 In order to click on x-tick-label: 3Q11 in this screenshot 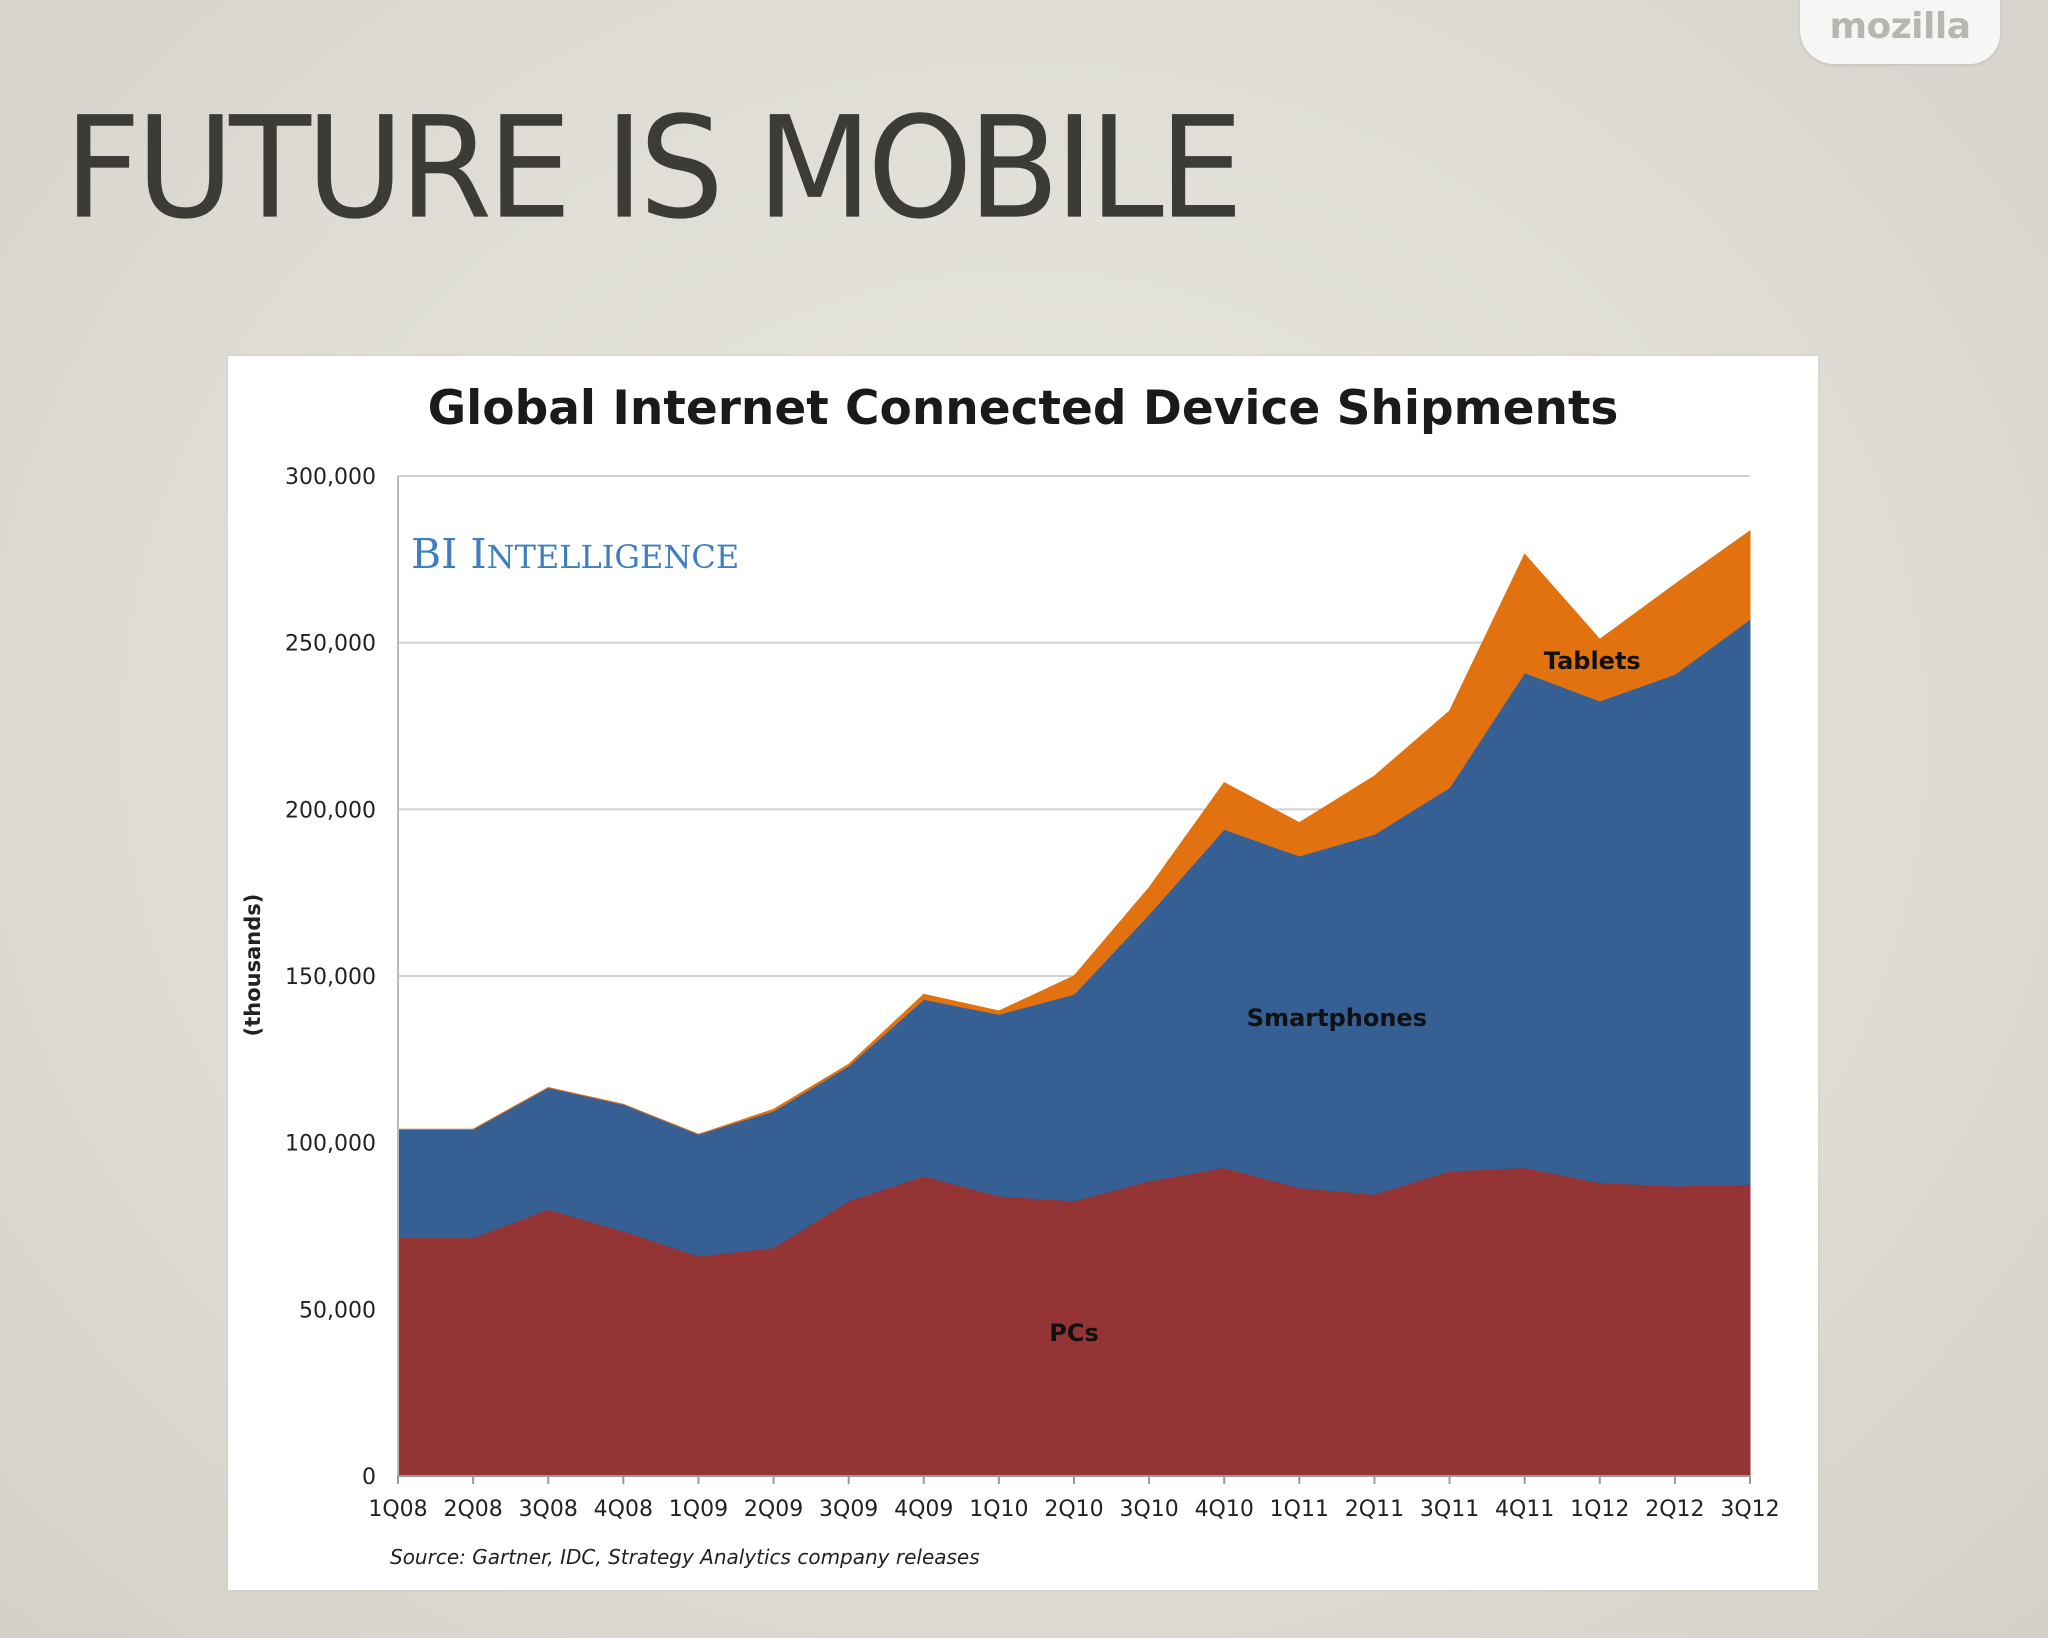, I will do `click(1449, 1509)`.